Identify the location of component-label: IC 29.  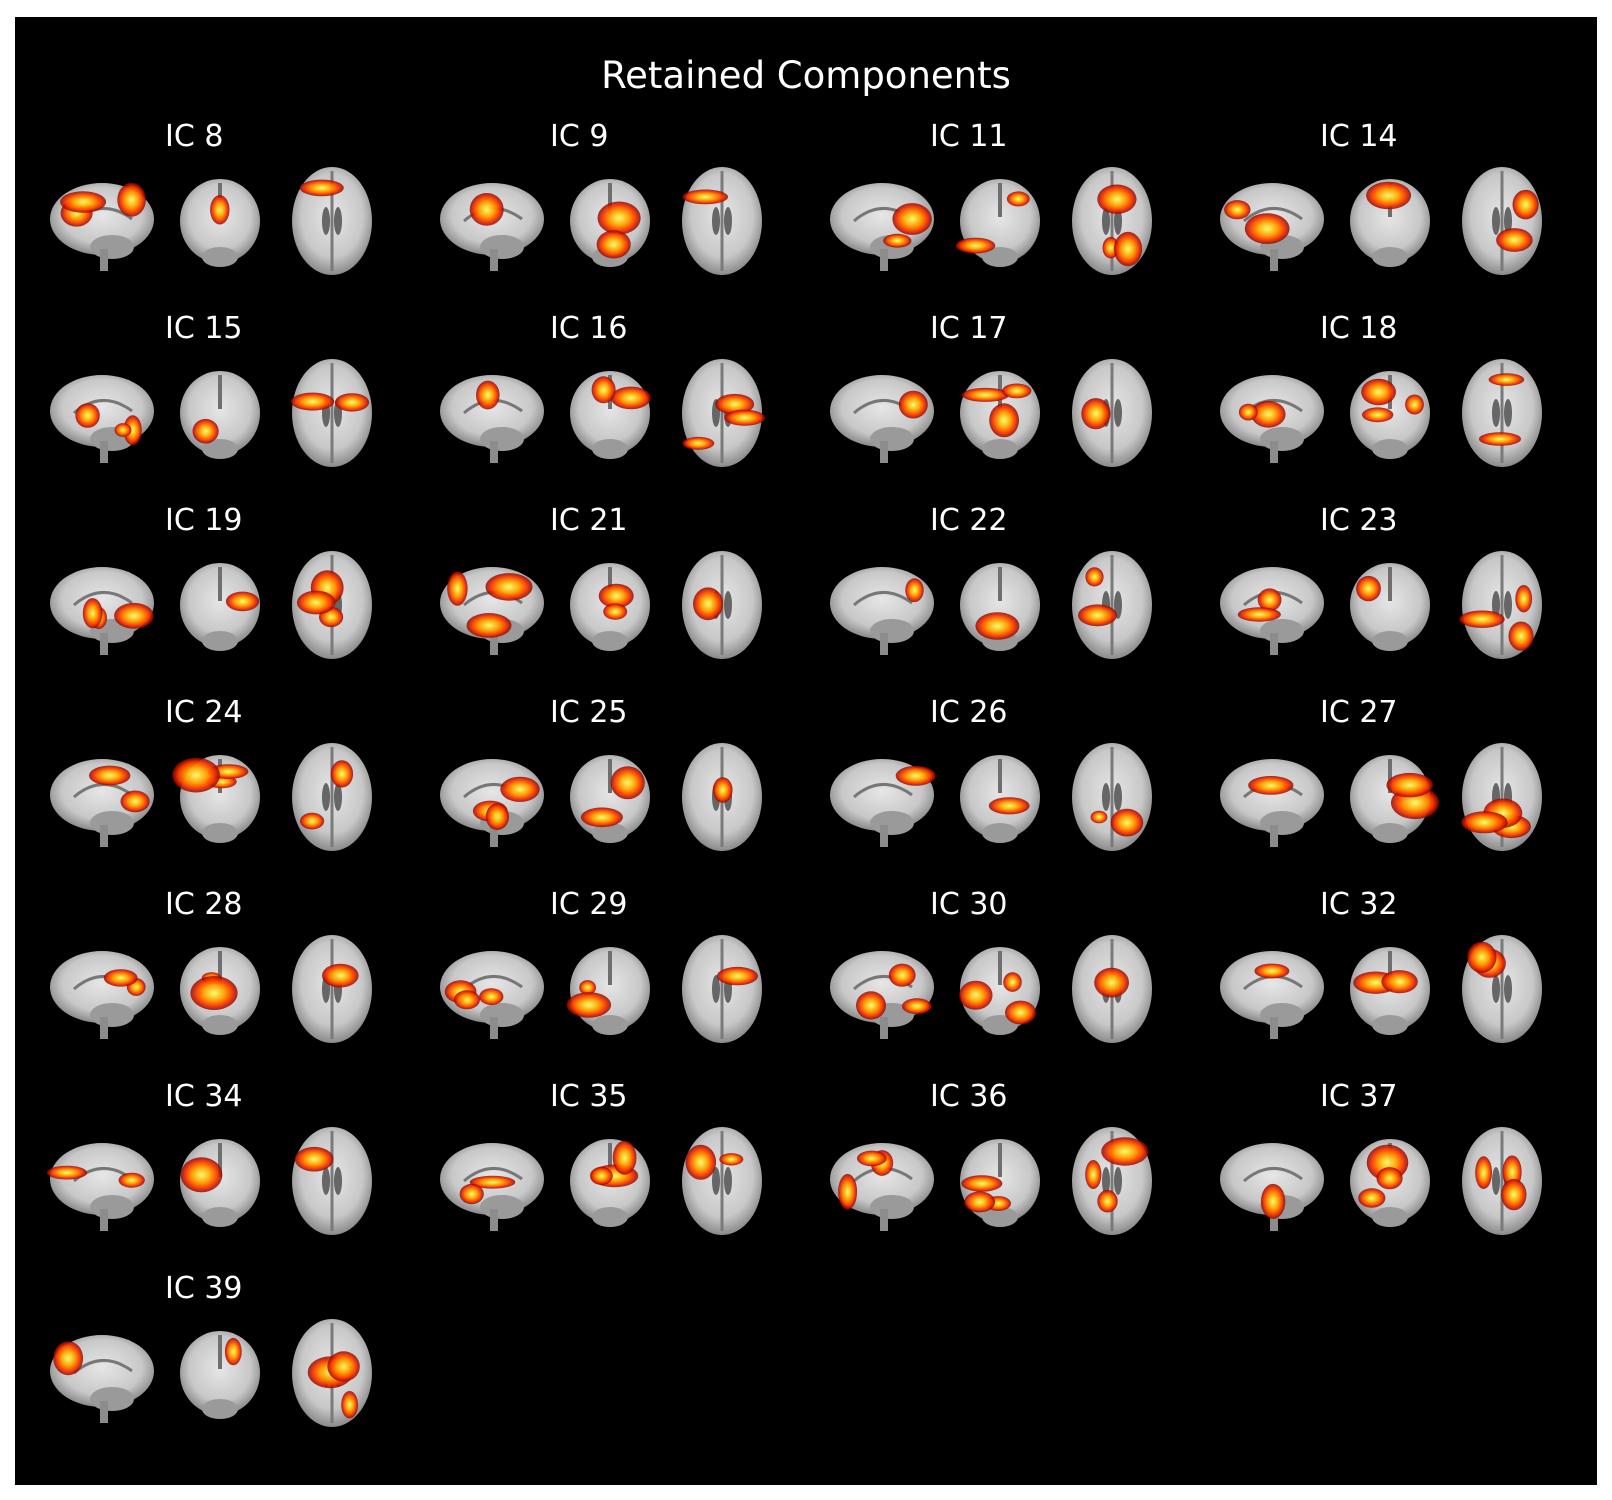
(589, 904).